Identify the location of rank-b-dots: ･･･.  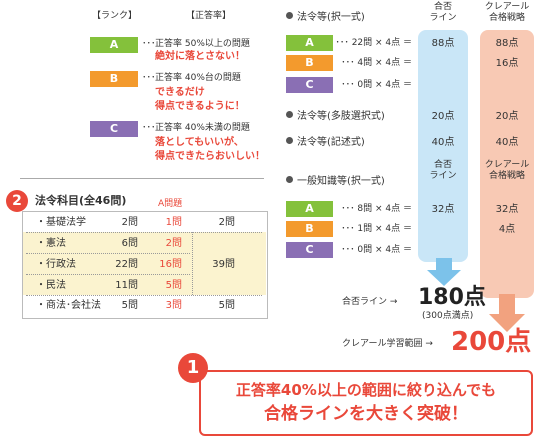
(149, 78).